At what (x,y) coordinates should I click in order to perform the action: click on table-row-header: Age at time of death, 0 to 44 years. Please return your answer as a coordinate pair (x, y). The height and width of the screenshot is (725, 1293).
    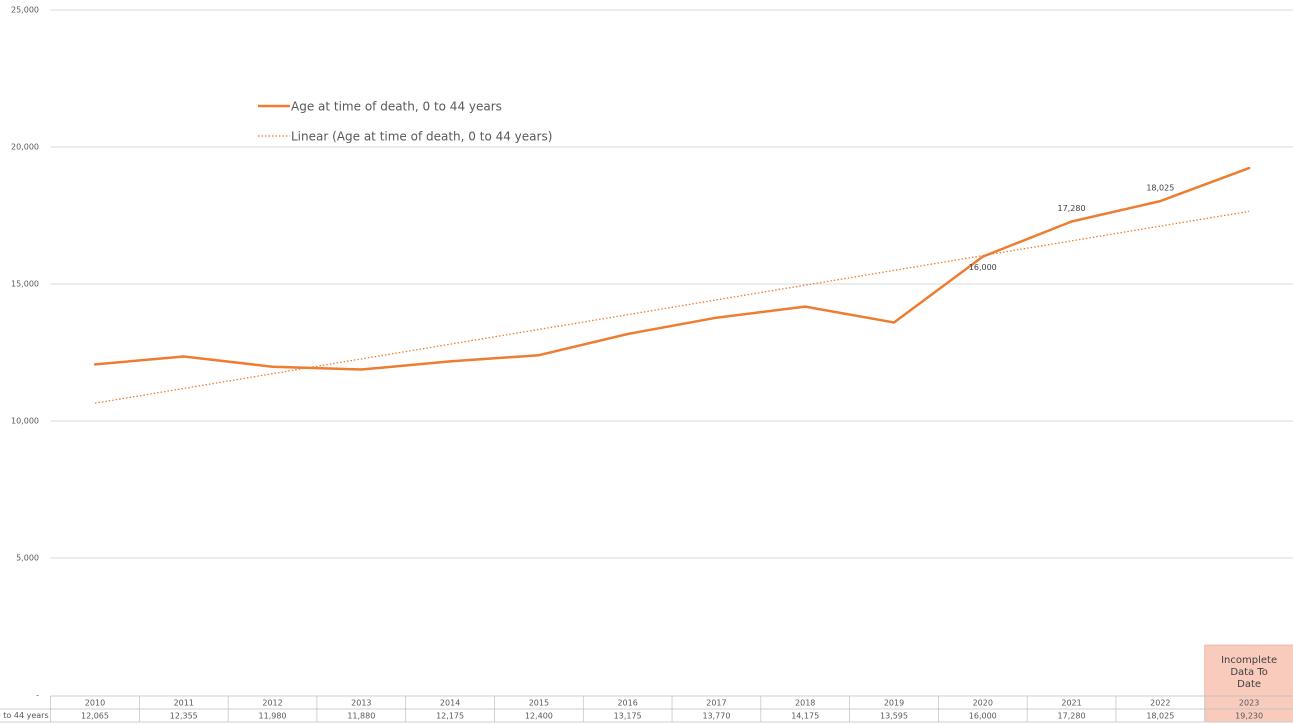
    Looking at the image, I should click on (24, 715).